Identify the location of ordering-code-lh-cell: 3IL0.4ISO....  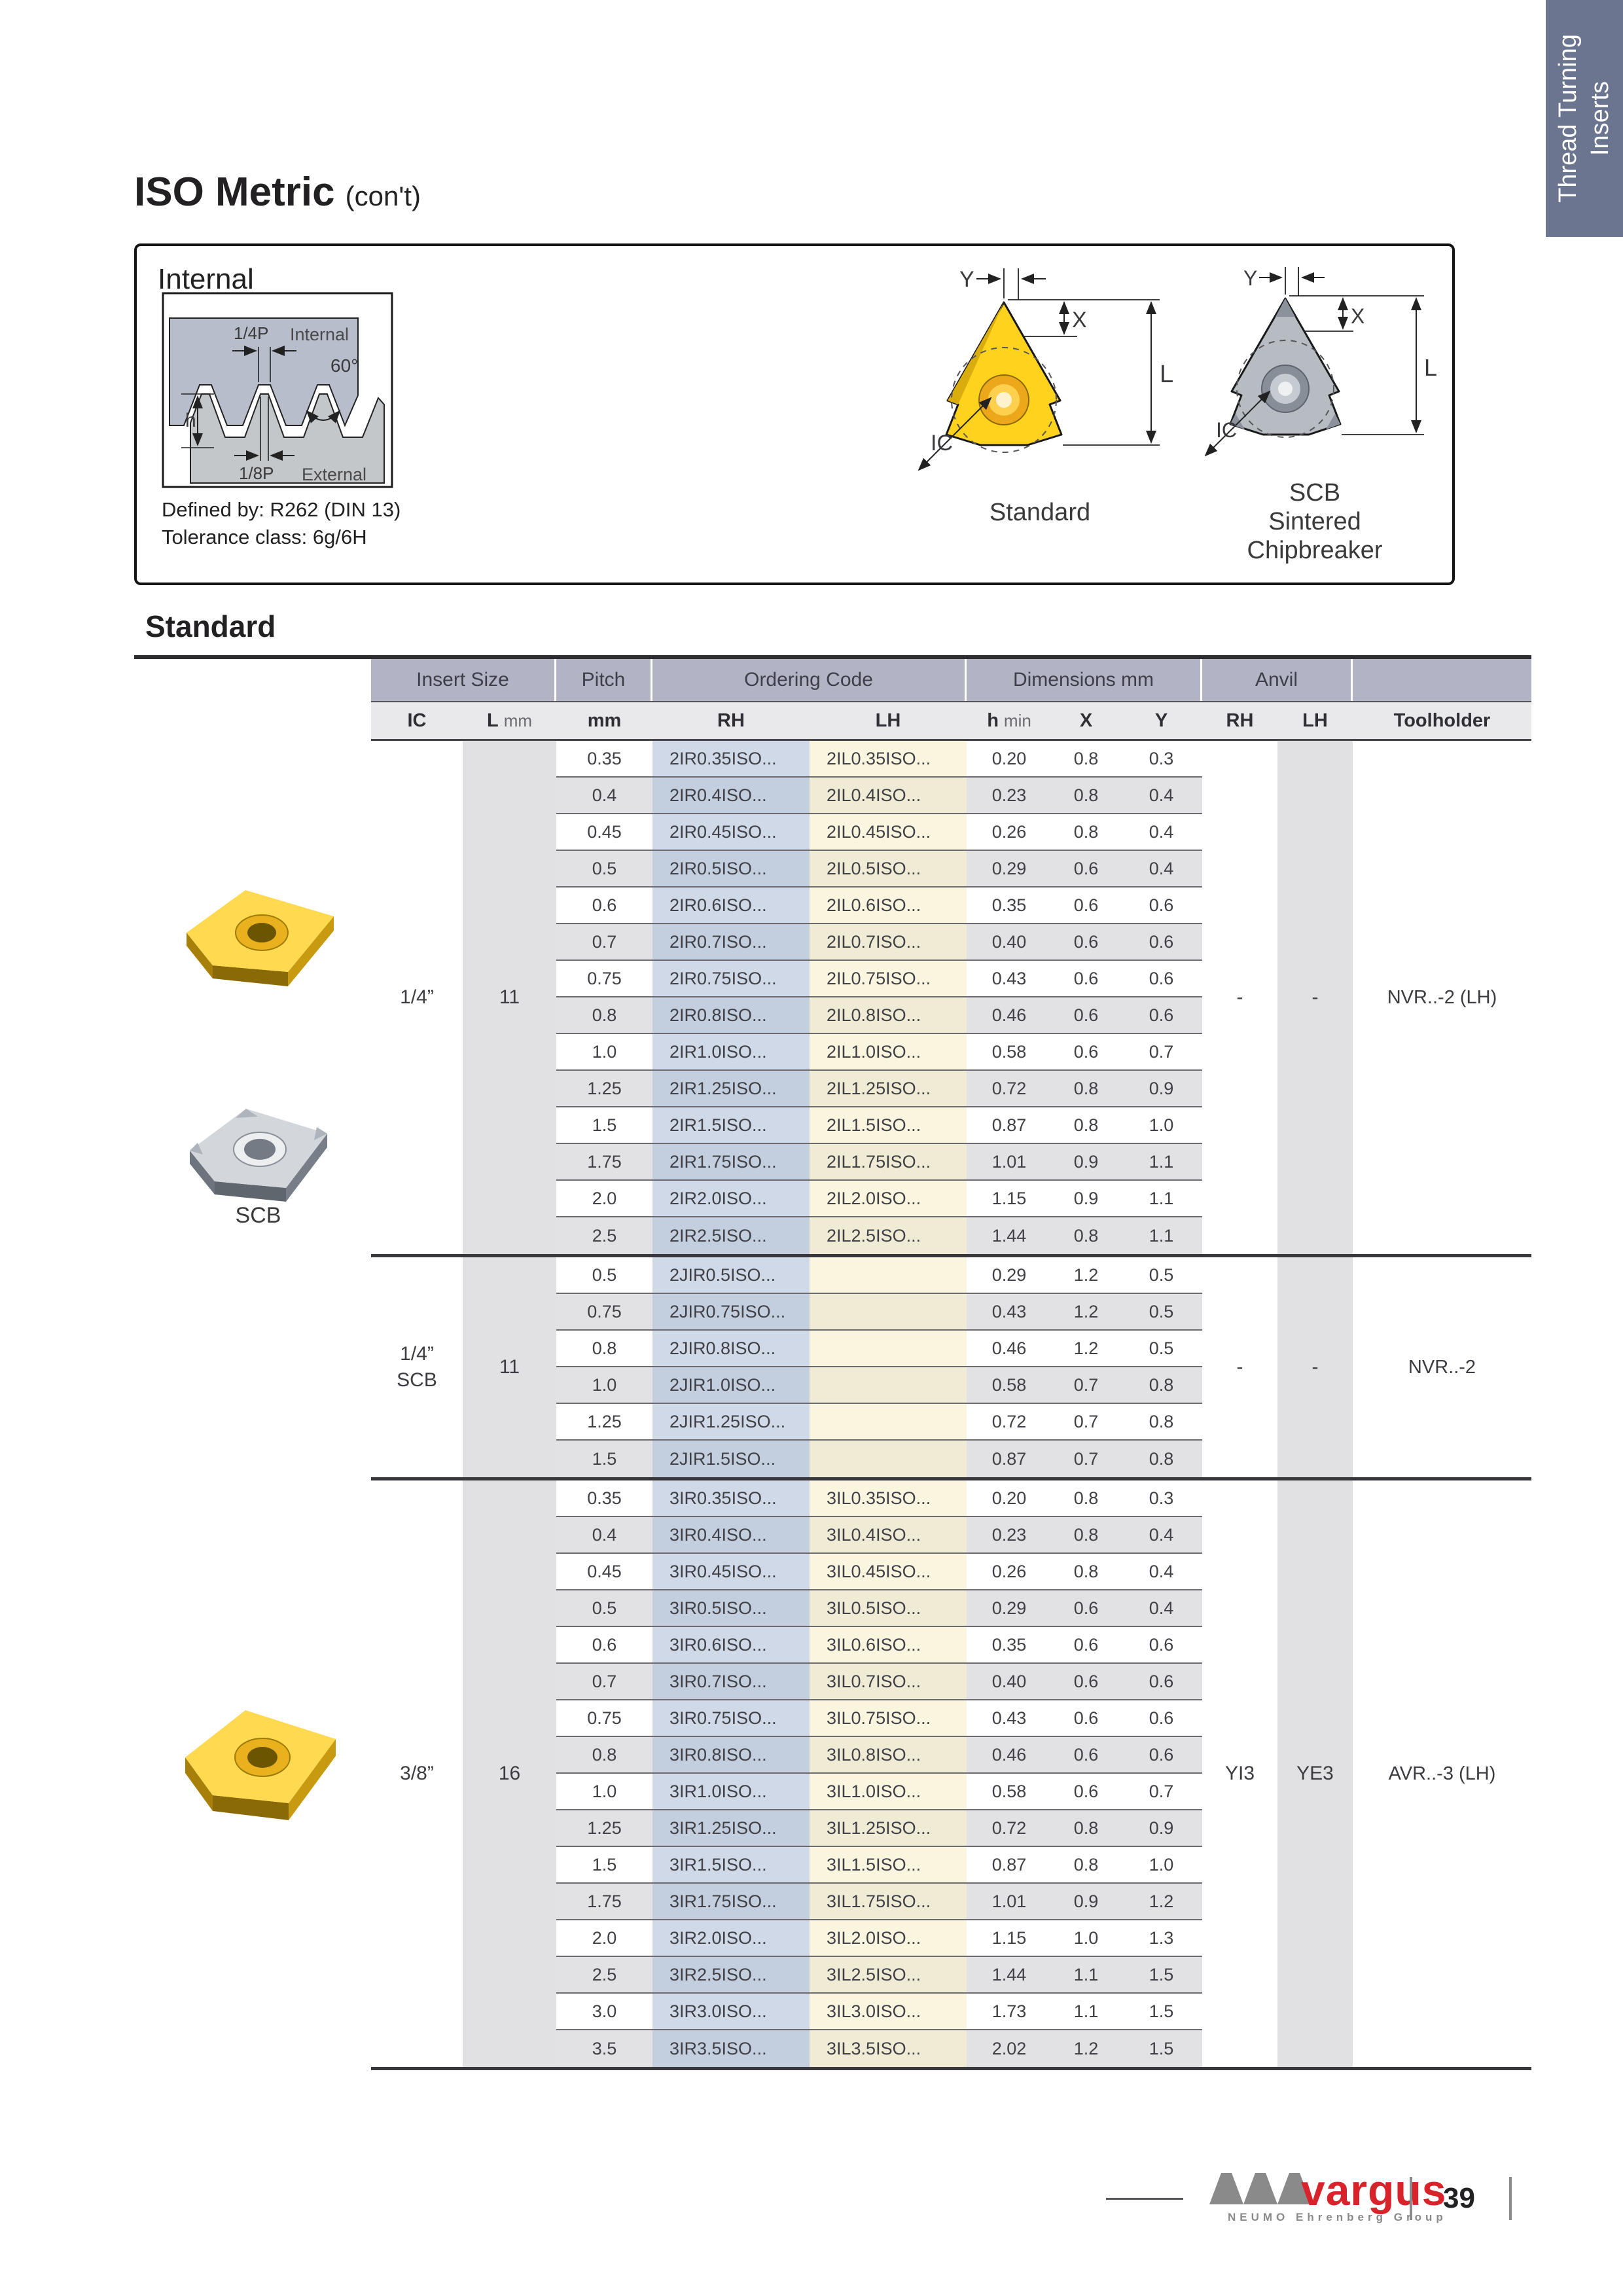
(888, 1534).